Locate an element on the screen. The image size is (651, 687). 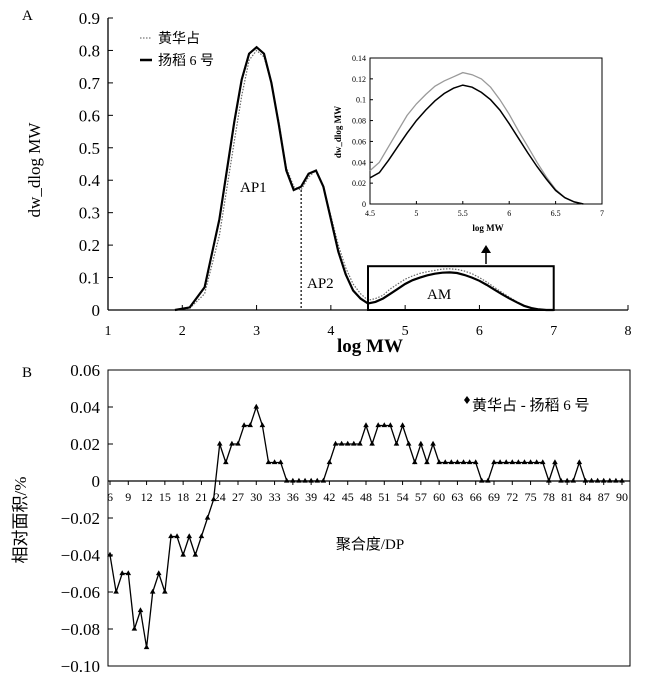
panel-b-x-tick-label: 75 is located at coordinates (531, 497).